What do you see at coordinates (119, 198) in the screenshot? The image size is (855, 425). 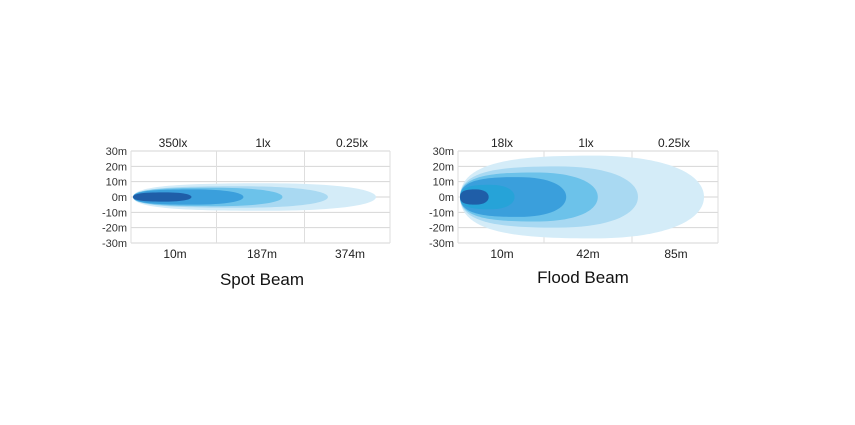 I see `spot-y-tick-label: 0m` at bounding box center [119, 198].